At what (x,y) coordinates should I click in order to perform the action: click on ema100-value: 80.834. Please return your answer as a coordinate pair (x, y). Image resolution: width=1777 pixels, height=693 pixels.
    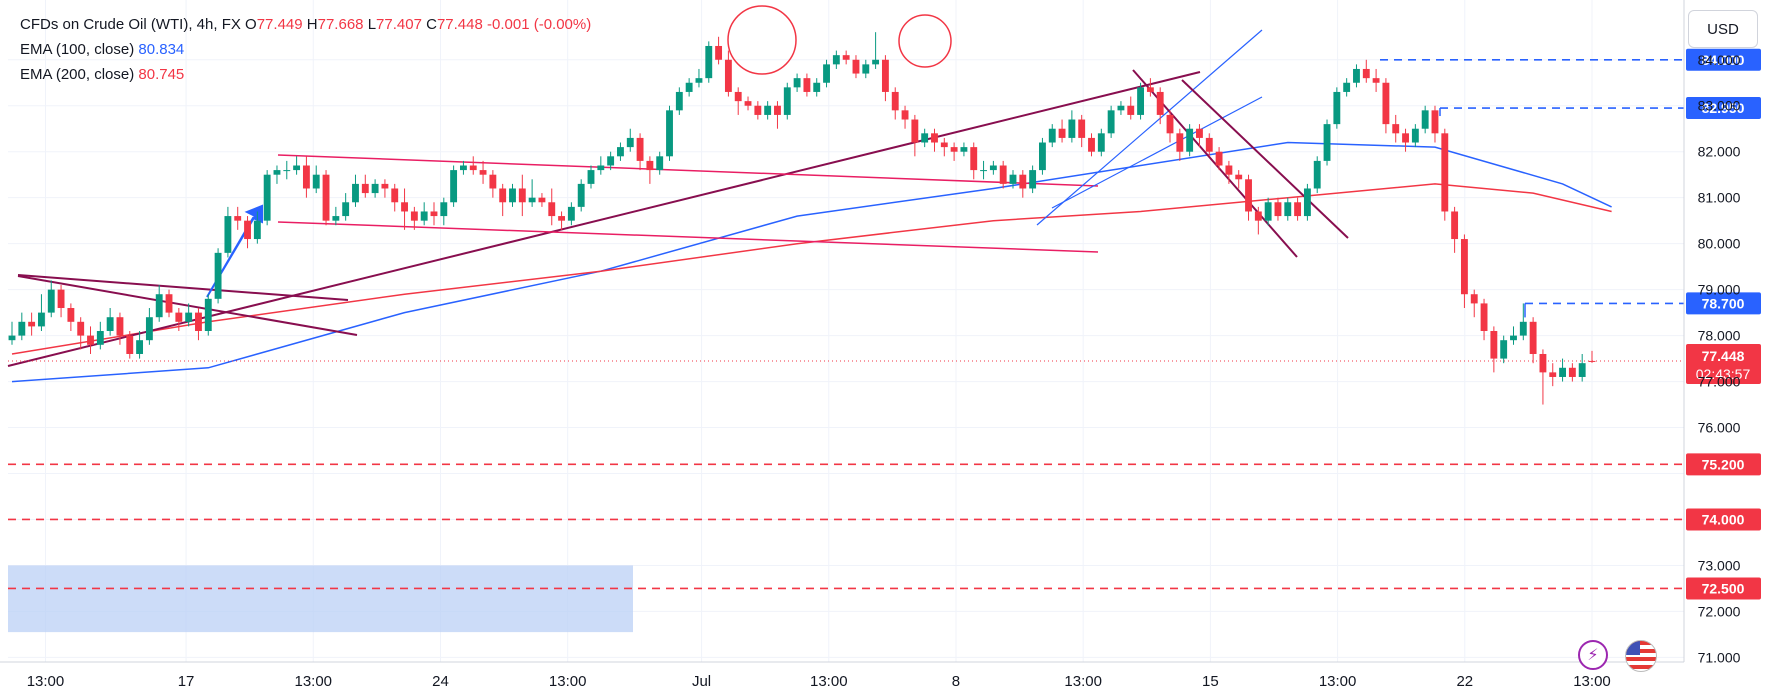
    Looking at the image, I should click on (161, 49).